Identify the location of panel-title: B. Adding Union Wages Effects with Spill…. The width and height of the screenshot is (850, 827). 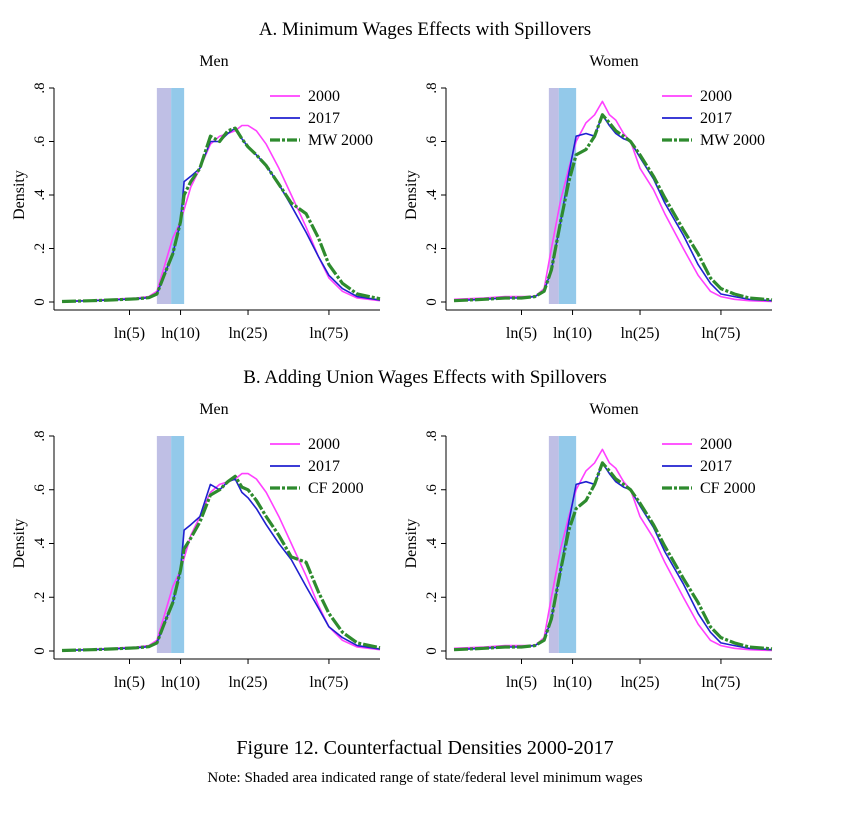
(425, 377).